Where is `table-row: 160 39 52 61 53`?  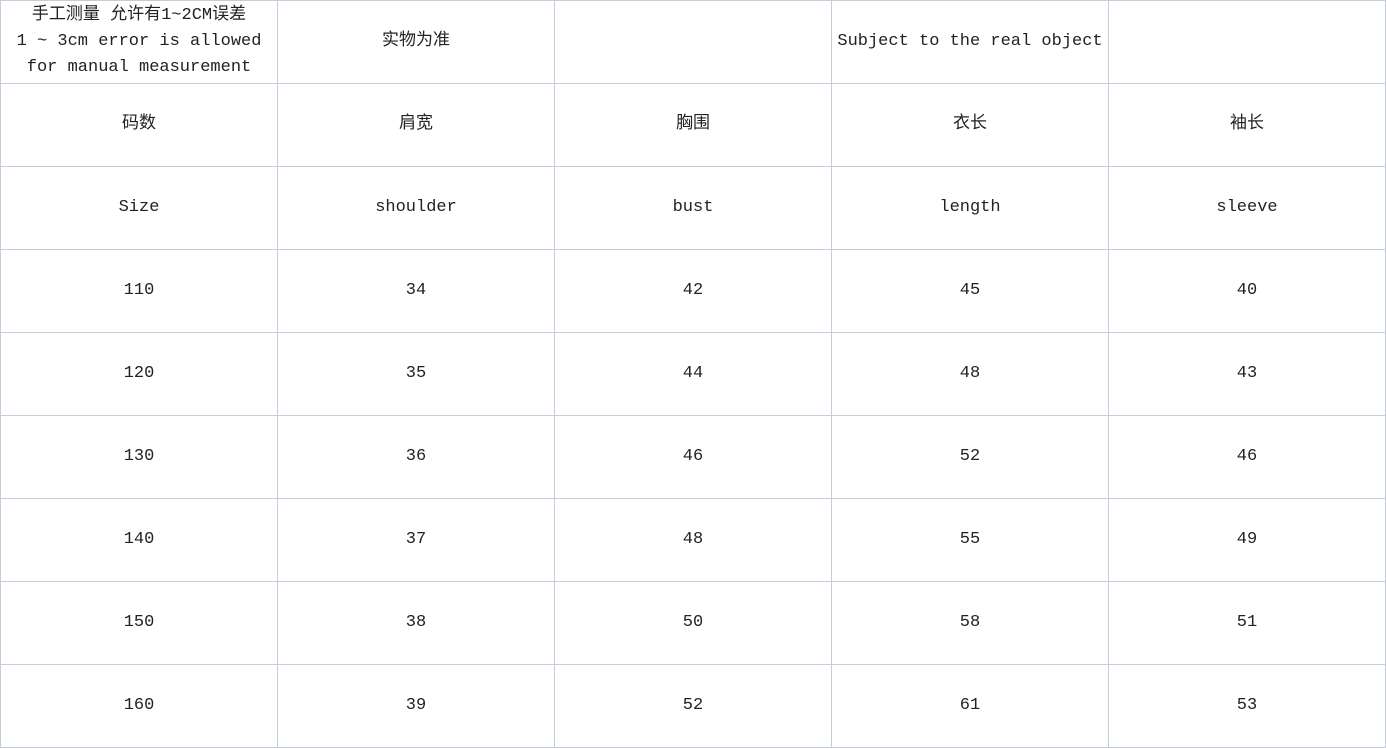
table-row: 160 39 52 61 53 is located at coordinates (693, 706).